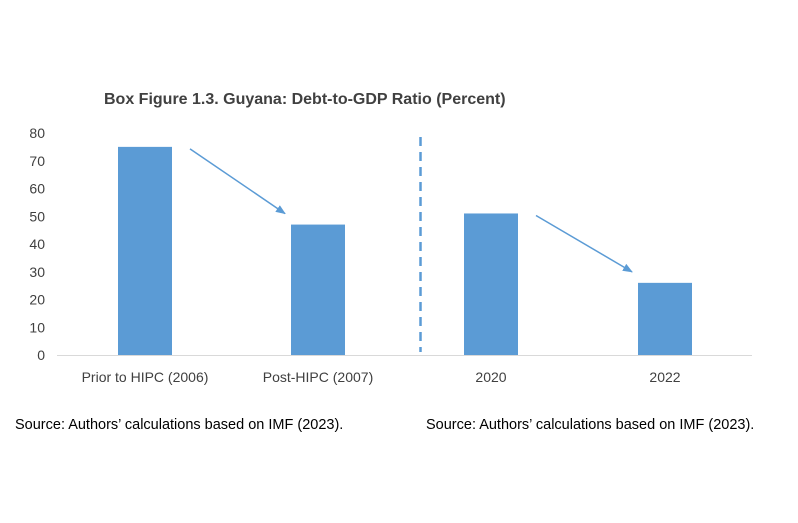  What do you see at coordinates (37, 327) in the screenshot?
I see `y-tick-label: 10` at bounding box center [37, 327].